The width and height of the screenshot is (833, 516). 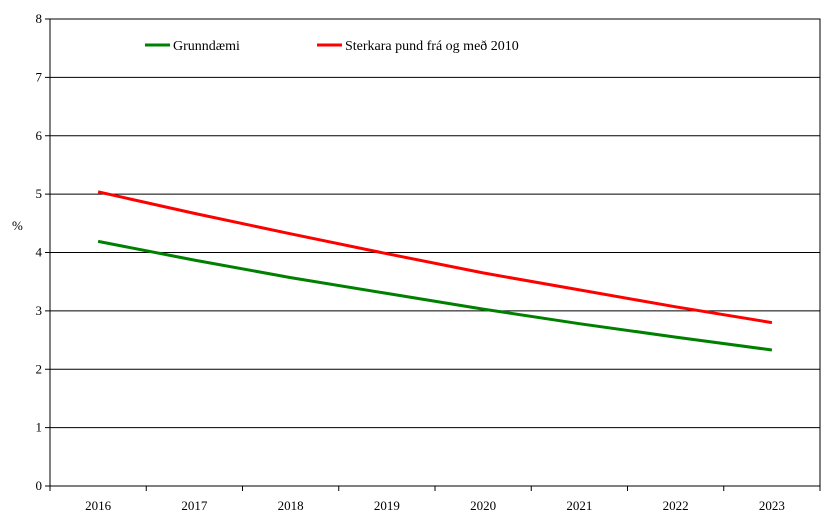 What do you see at coordinates (98, 505) in the screenshot?
I see `x-tick-label: 2016` at bounding box center [98, 505].